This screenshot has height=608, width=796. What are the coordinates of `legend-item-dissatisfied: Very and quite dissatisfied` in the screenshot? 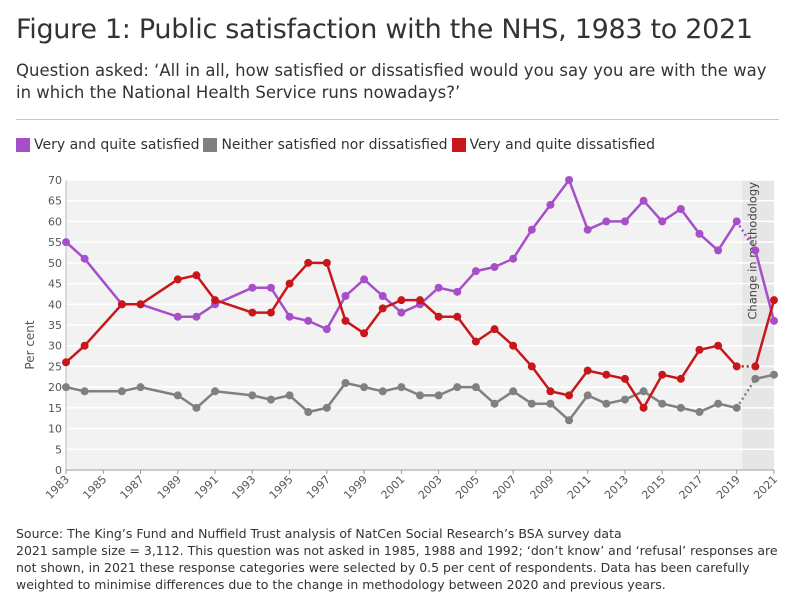 It's located at (553, 145).